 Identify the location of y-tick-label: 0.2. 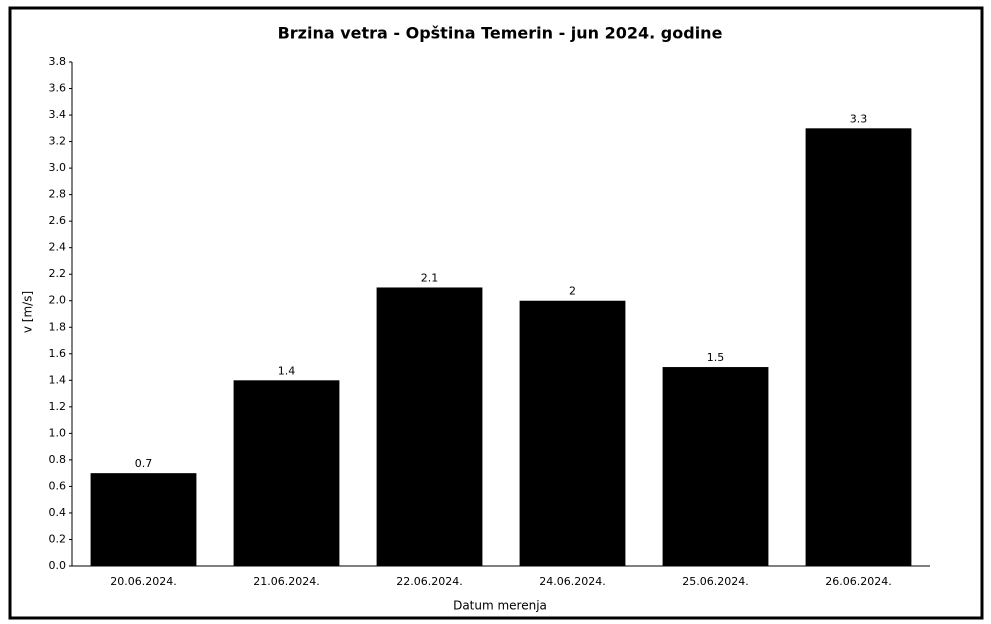
(58, 538).